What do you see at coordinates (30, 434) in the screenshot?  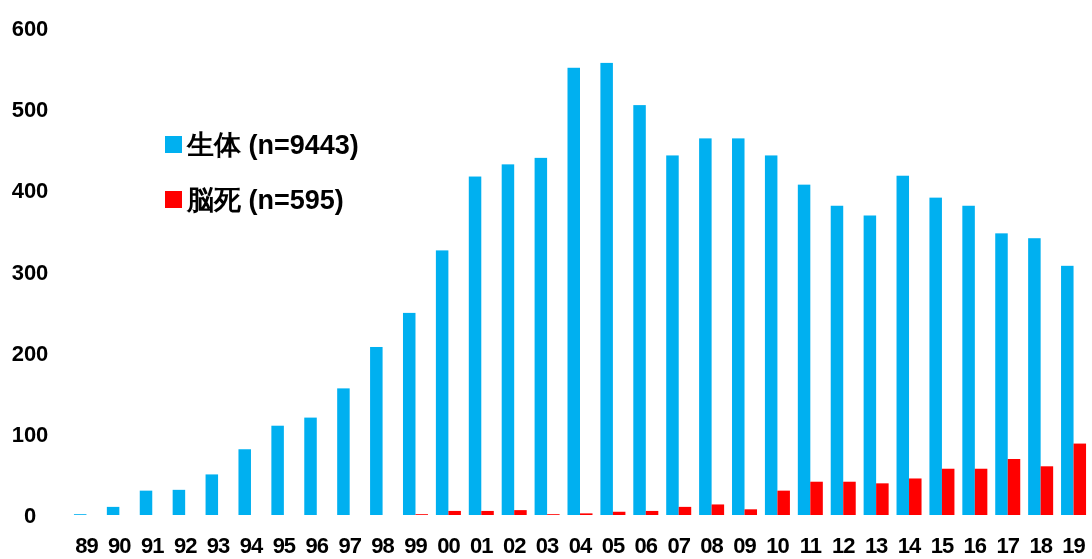 I see `y-tick-label: 100` at bounding box center [30, 434].